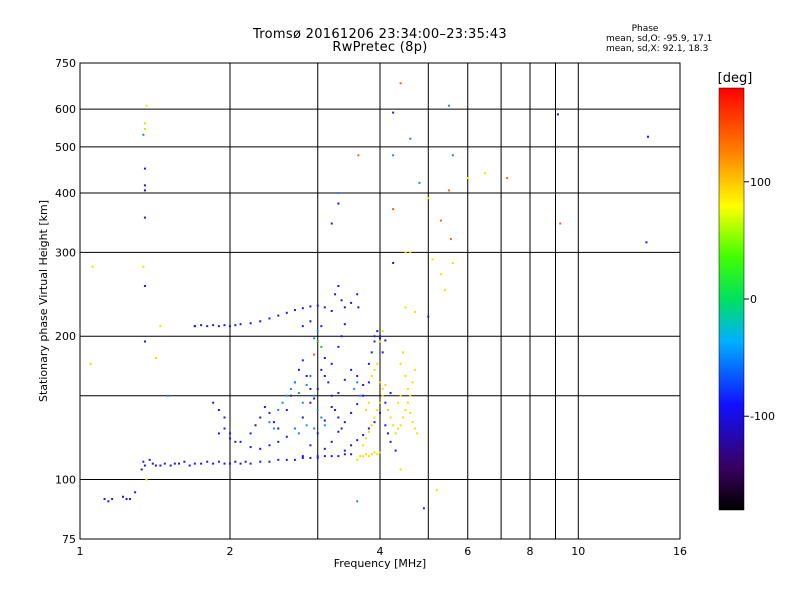 The image size is (800, 600). Describe the element at coordinates (657, 49) in the screenshot. I see `stats-x-line: mean, sd,X: 92.1, 18.3` at that location.